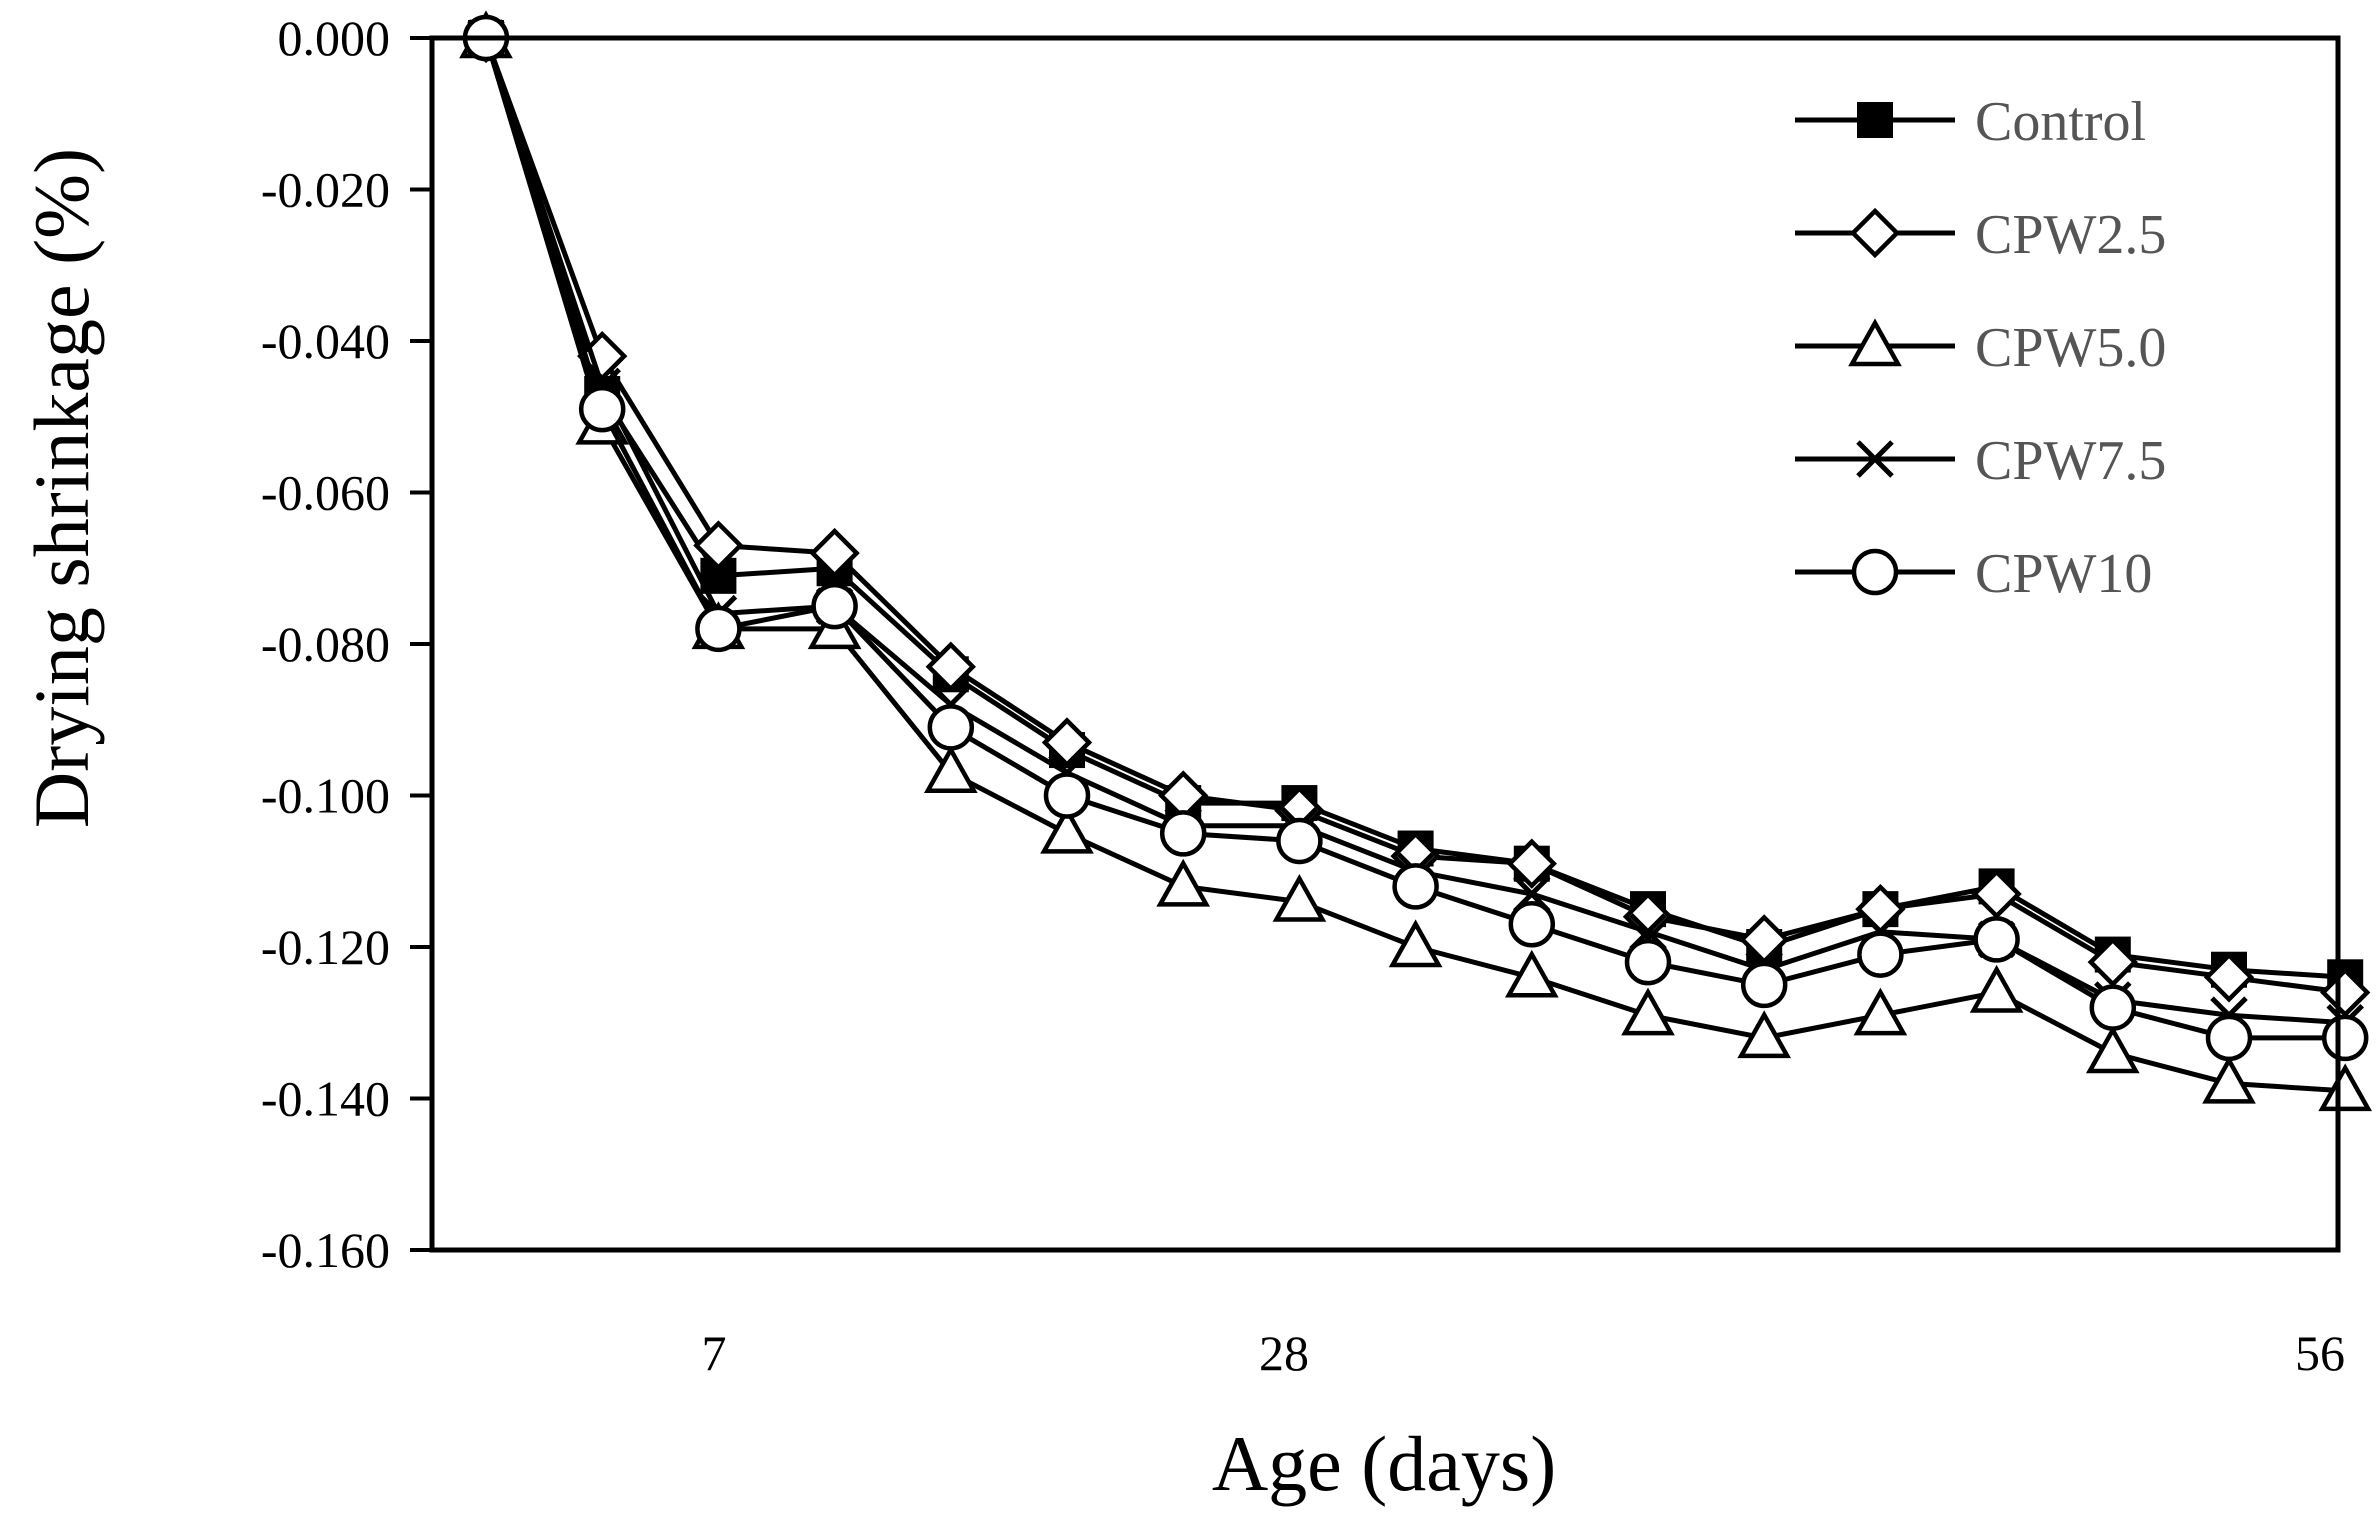 Image resolution: width=2376 pixels, height=1518 pixels. I want to click on y-tick-label: -0.160, so click(325, 1250).